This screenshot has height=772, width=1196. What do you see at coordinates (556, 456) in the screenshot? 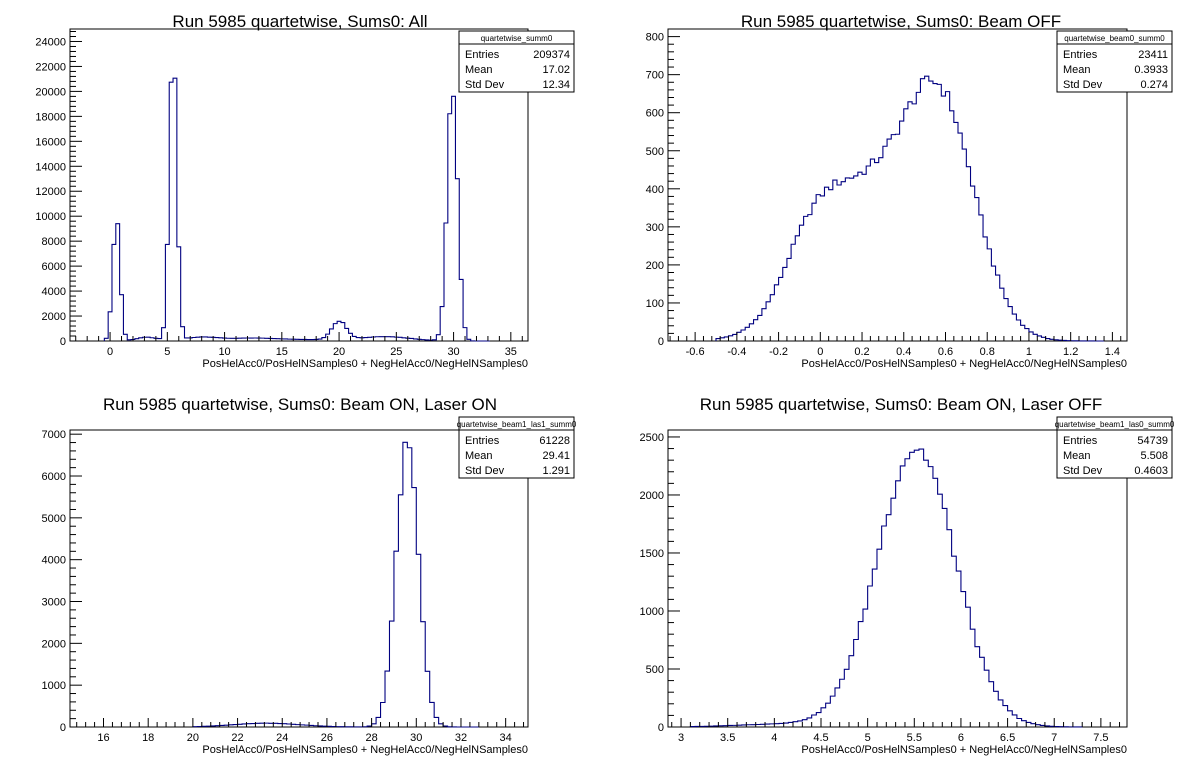
I see `stats-mean-value: 29.41` at bounding box center [556, 456].